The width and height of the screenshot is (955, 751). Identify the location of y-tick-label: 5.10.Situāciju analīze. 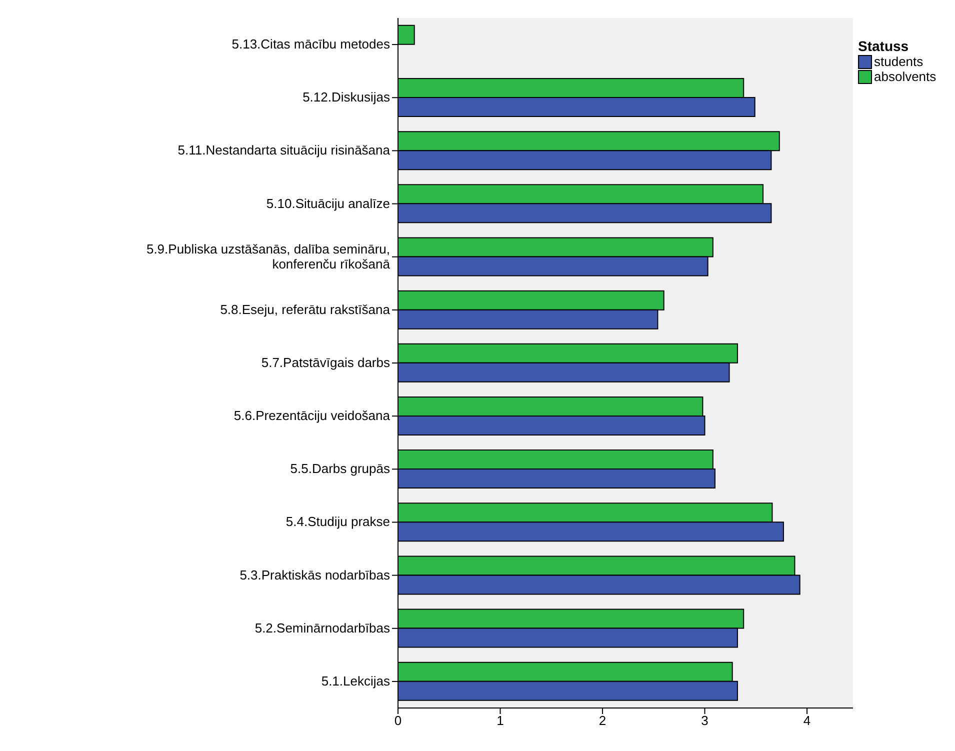
(328, 203).